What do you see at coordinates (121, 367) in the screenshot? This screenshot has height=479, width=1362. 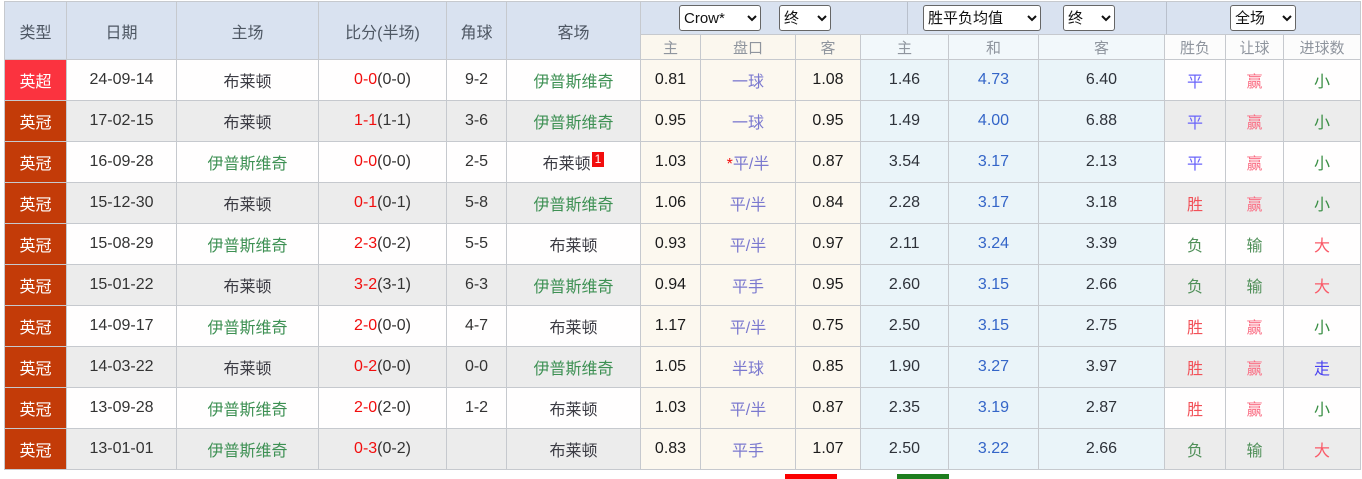 I see `cell-date: 14-03-22` at bounding box center [121, 367].